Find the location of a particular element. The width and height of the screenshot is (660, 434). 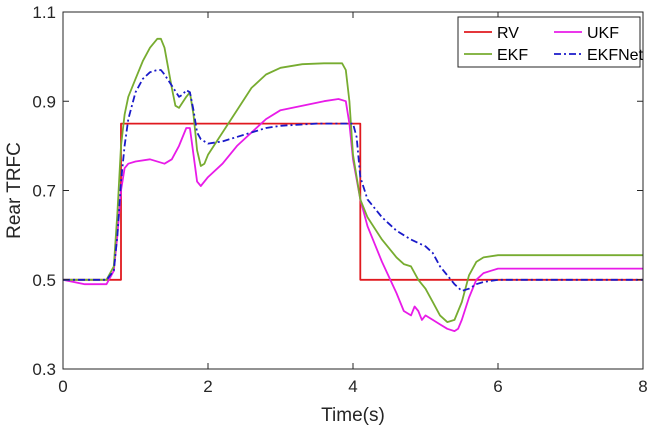

x-tick-label: 6 is located at coordinates (497, 386).